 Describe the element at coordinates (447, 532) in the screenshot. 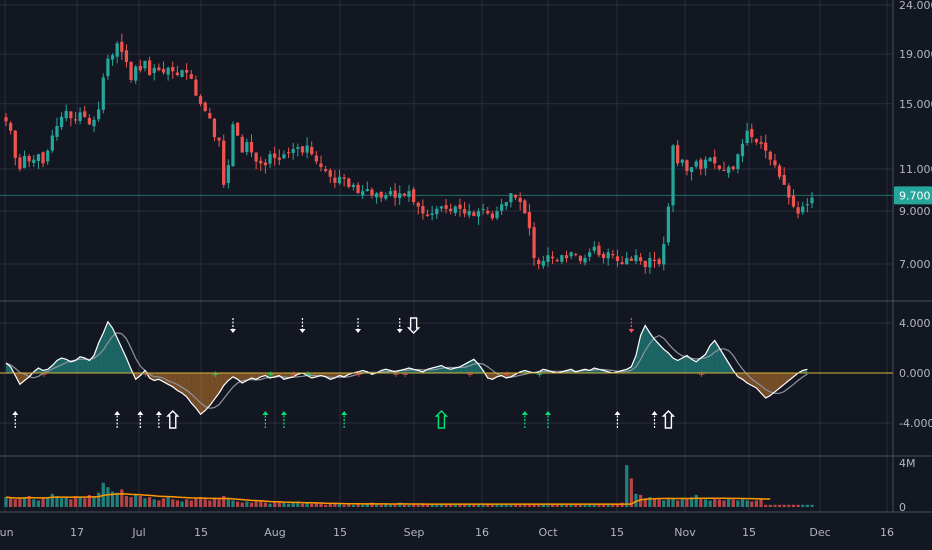

I see `time-axis: Jun 17 Jul 15 Aug 15 Sep 16 Oct 15 Nov 15 Dec 16` at that location.